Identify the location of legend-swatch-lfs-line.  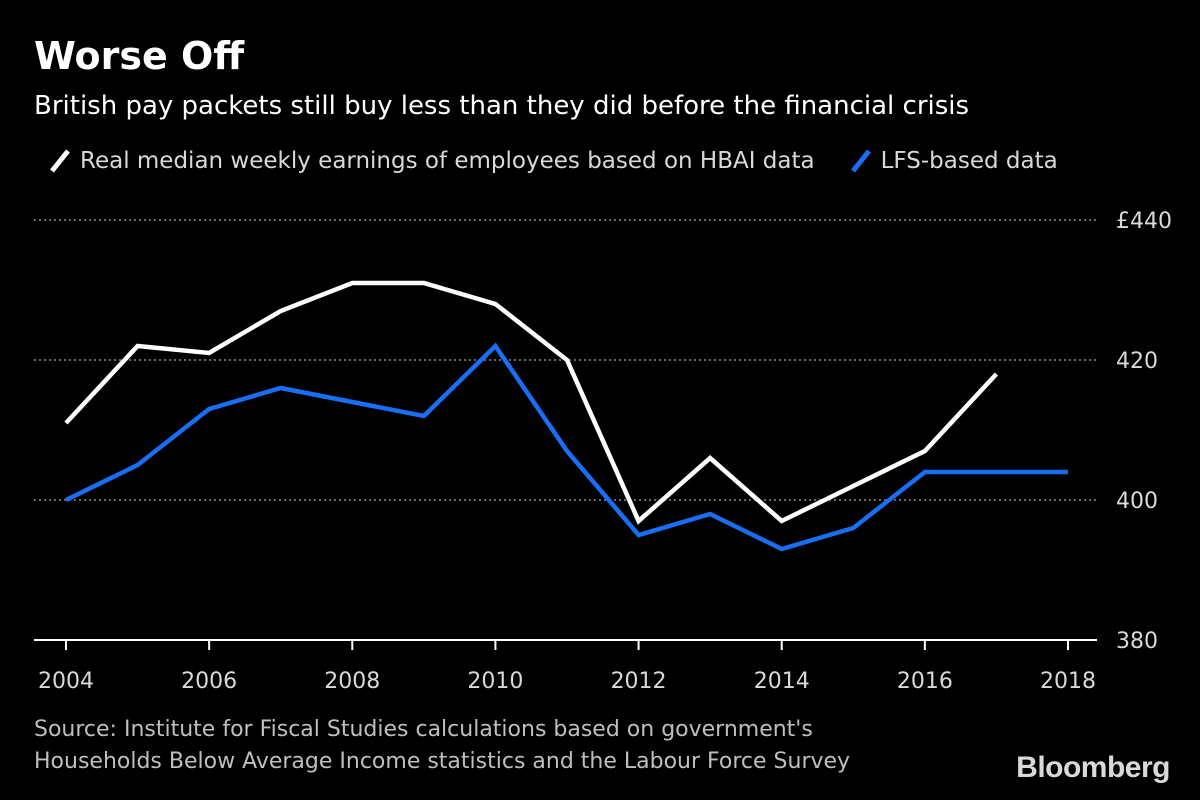
(860, 161).